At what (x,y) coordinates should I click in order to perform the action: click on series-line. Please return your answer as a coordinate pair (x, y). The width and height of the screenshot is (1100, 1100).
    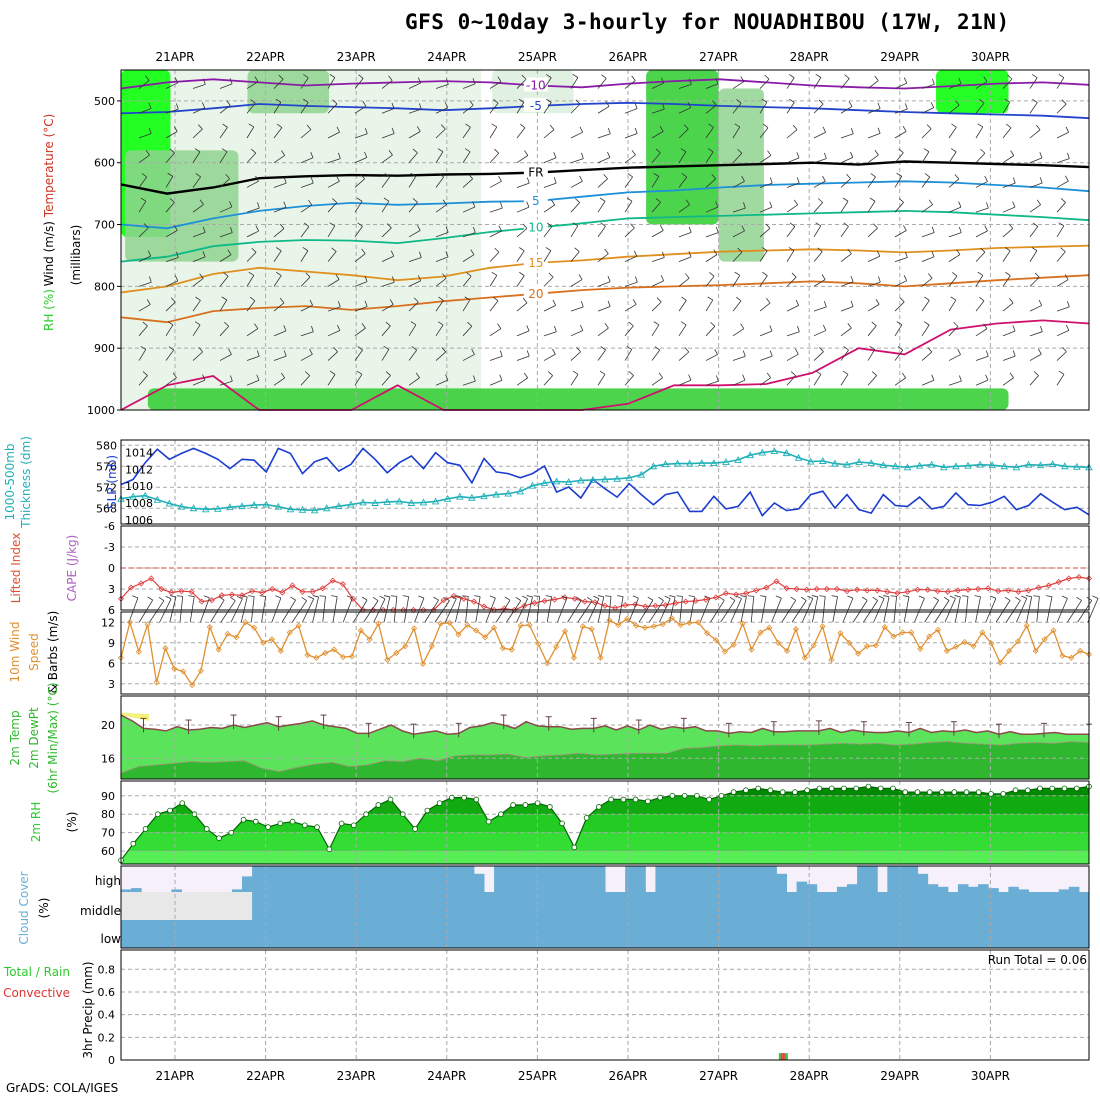
    Looking at the image, I should click on (605, 482).